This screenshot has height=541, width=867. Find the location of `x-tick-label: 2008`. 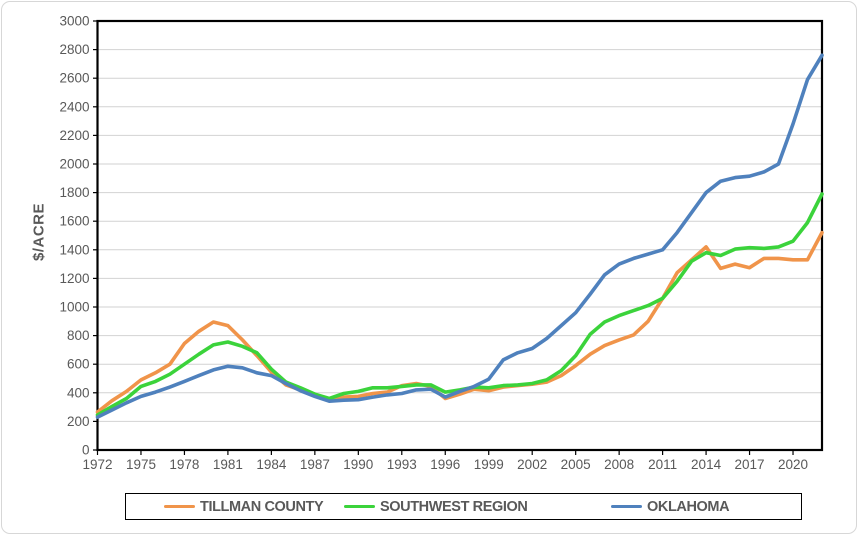

x-tick-label: 2008 is located at coordinates (619, 464).